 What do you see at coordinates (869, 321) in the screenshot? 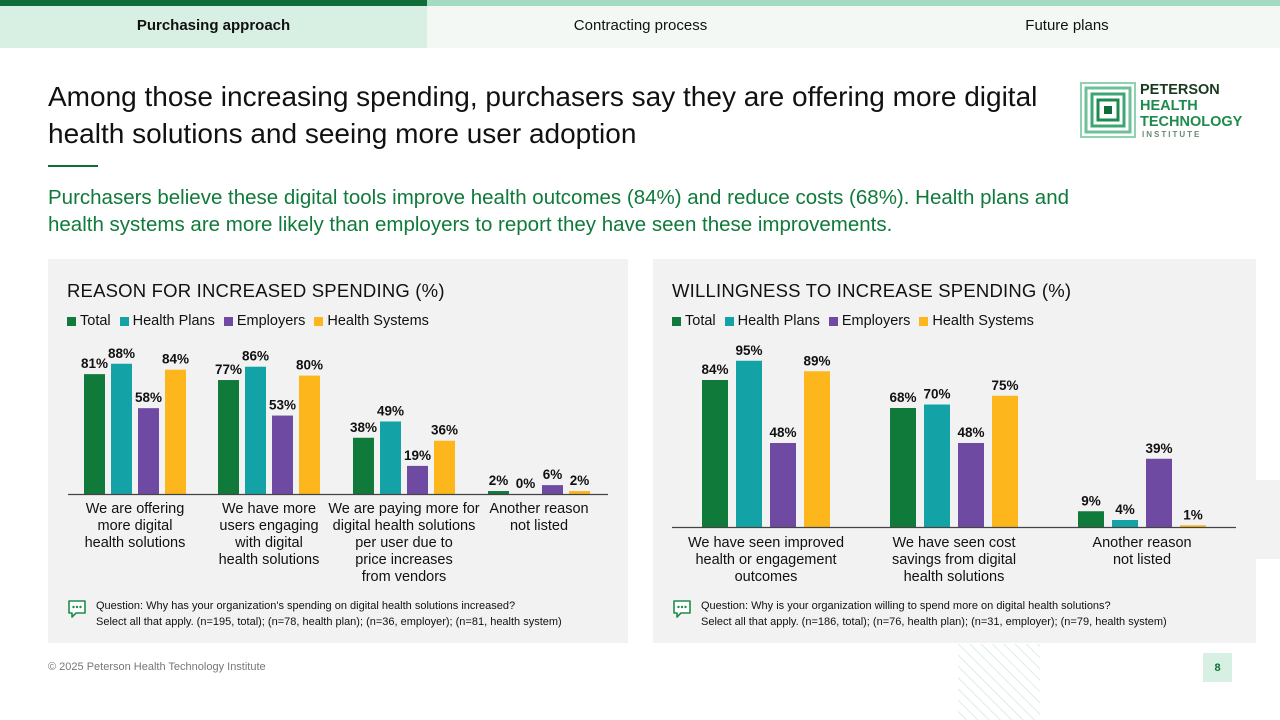
I see `legend-employers: Employers` at bounding box center [869, 321].